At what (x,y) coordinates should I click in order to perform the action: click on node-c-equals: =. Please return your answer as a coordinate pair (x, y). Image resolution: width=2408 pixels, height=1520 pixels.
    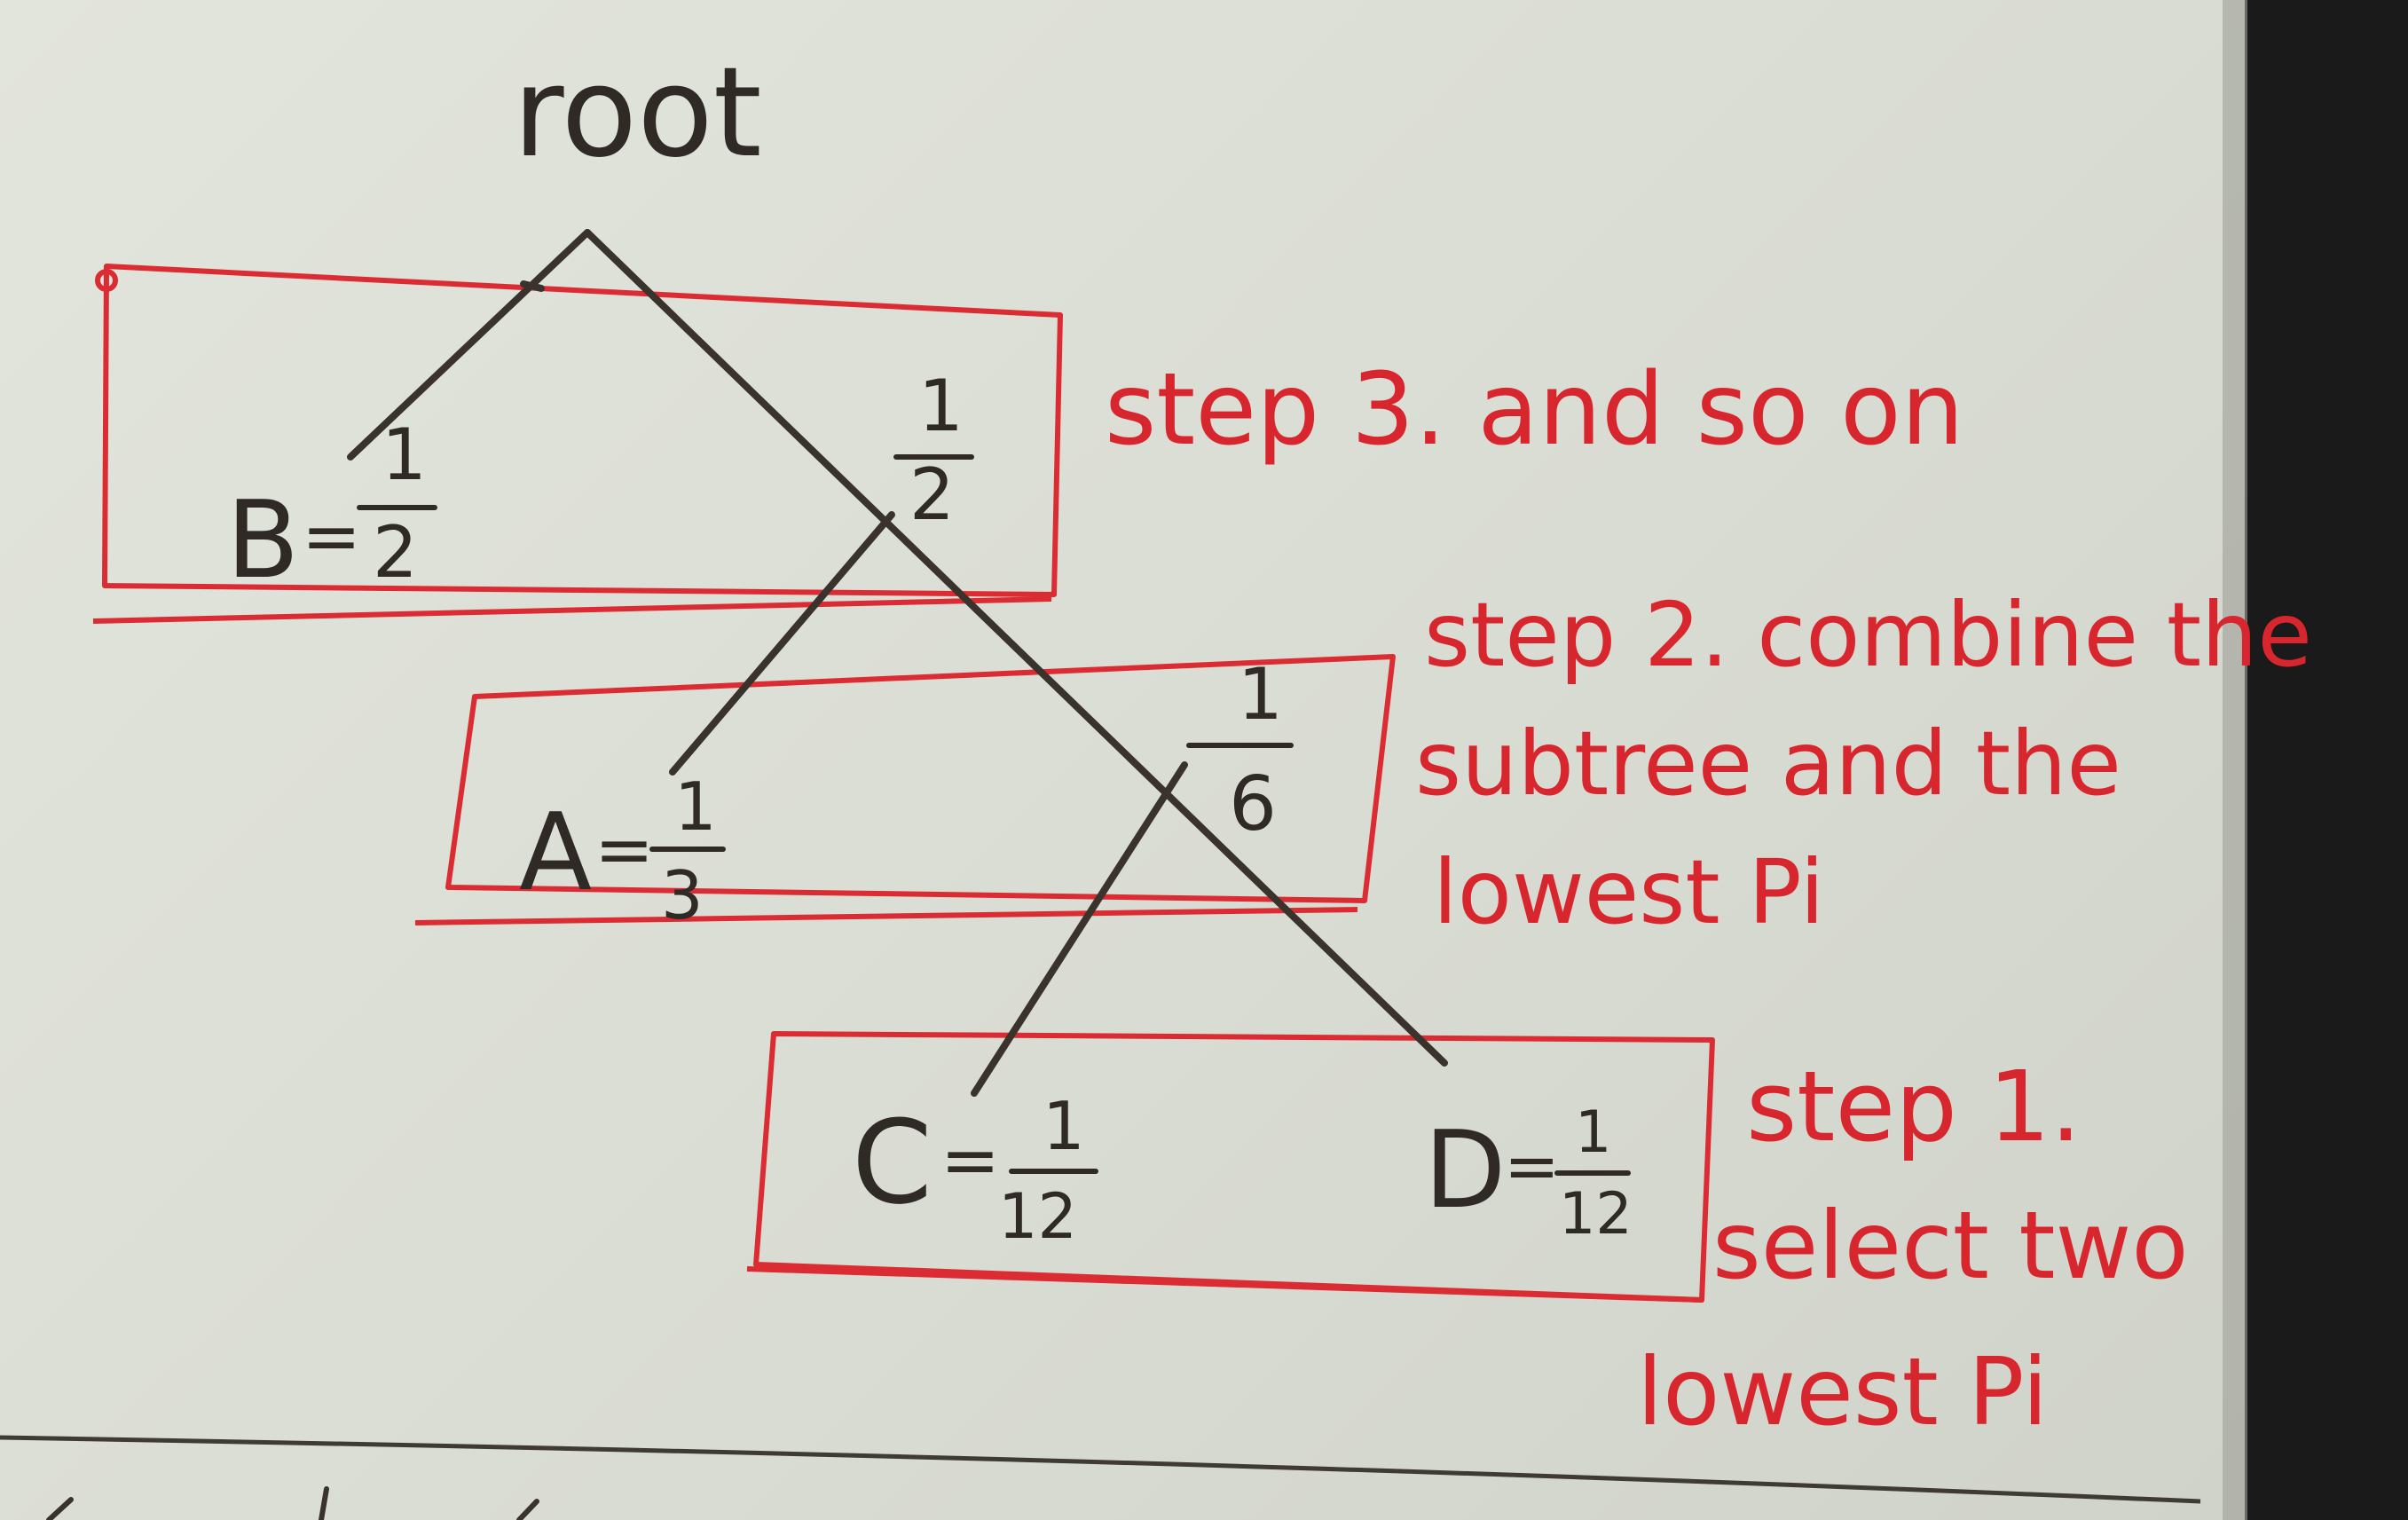
    Looking at the image, I should click on (970, 1160).